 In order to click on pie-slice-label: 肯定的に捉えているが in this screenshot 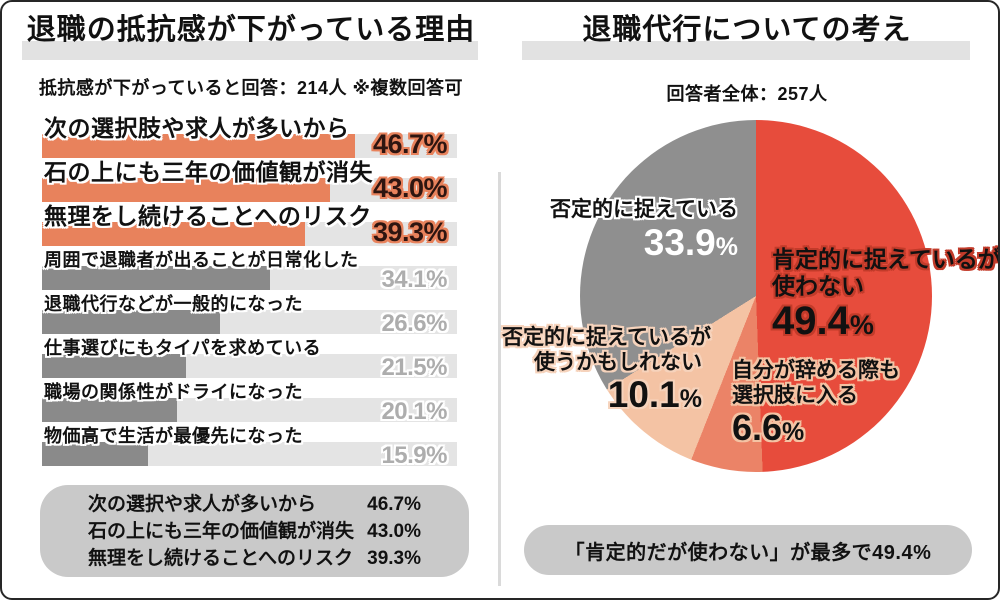, I will do `click(886, 259)`.